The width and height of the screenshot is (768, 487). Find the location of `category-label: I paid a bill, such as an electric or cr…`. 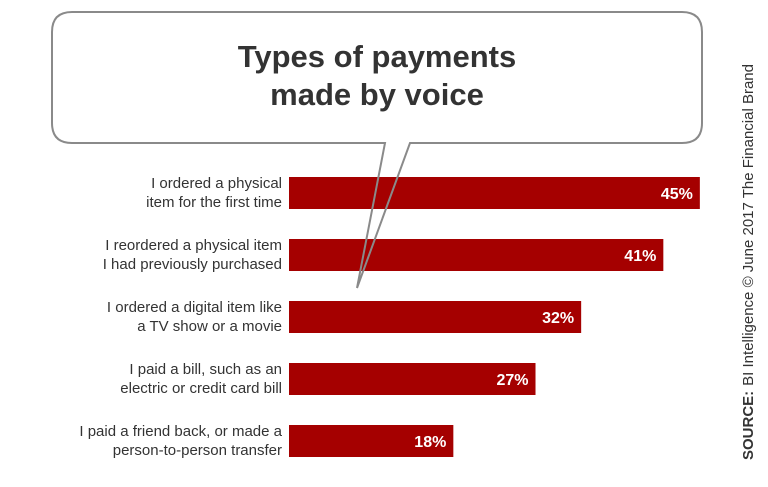

category-label: I paid a bill, such as an electric or cr… is located at coordinates (201, 379).